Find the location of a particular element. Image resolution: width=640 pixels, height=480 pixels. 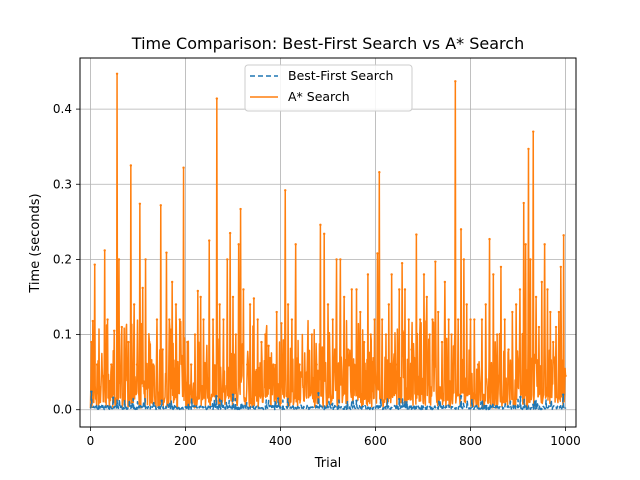

x-tick-label: 0 is located at coordinates (91, 441).